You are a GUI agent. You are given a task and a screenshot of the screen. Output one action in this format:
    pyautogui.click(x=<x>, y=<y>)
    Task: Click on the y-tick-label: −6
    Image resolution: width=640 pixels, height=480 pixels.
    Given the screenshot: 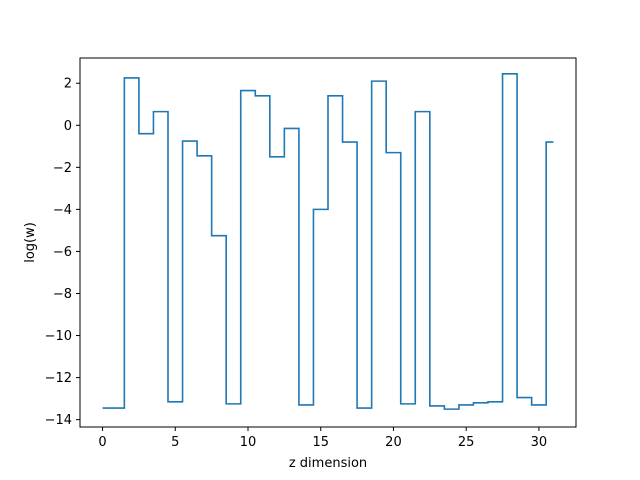 What is the action you would take?
    pyautogui.click(x=62, y=252)
    